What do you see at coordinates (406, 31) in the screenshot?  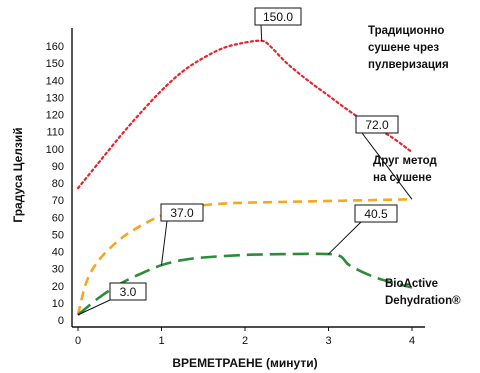 I see `legend-line: Традиционно` at bounding box center [406, 31].